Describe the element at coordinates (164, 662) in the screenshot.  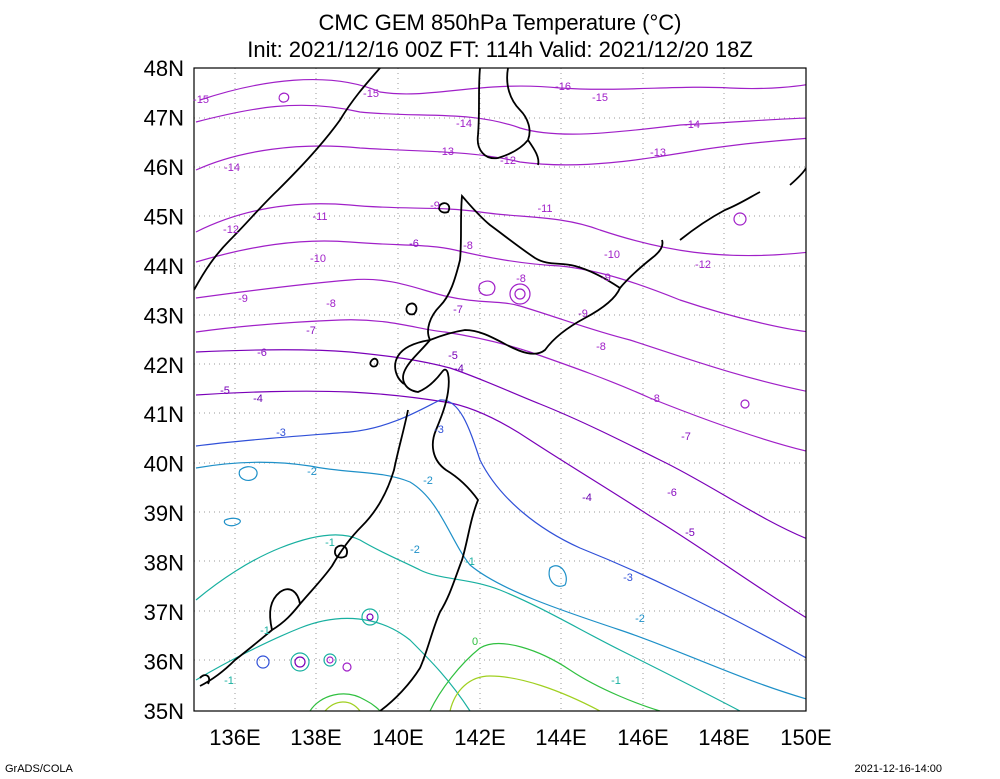
I see `lat-tick-label: 36N` at that location.